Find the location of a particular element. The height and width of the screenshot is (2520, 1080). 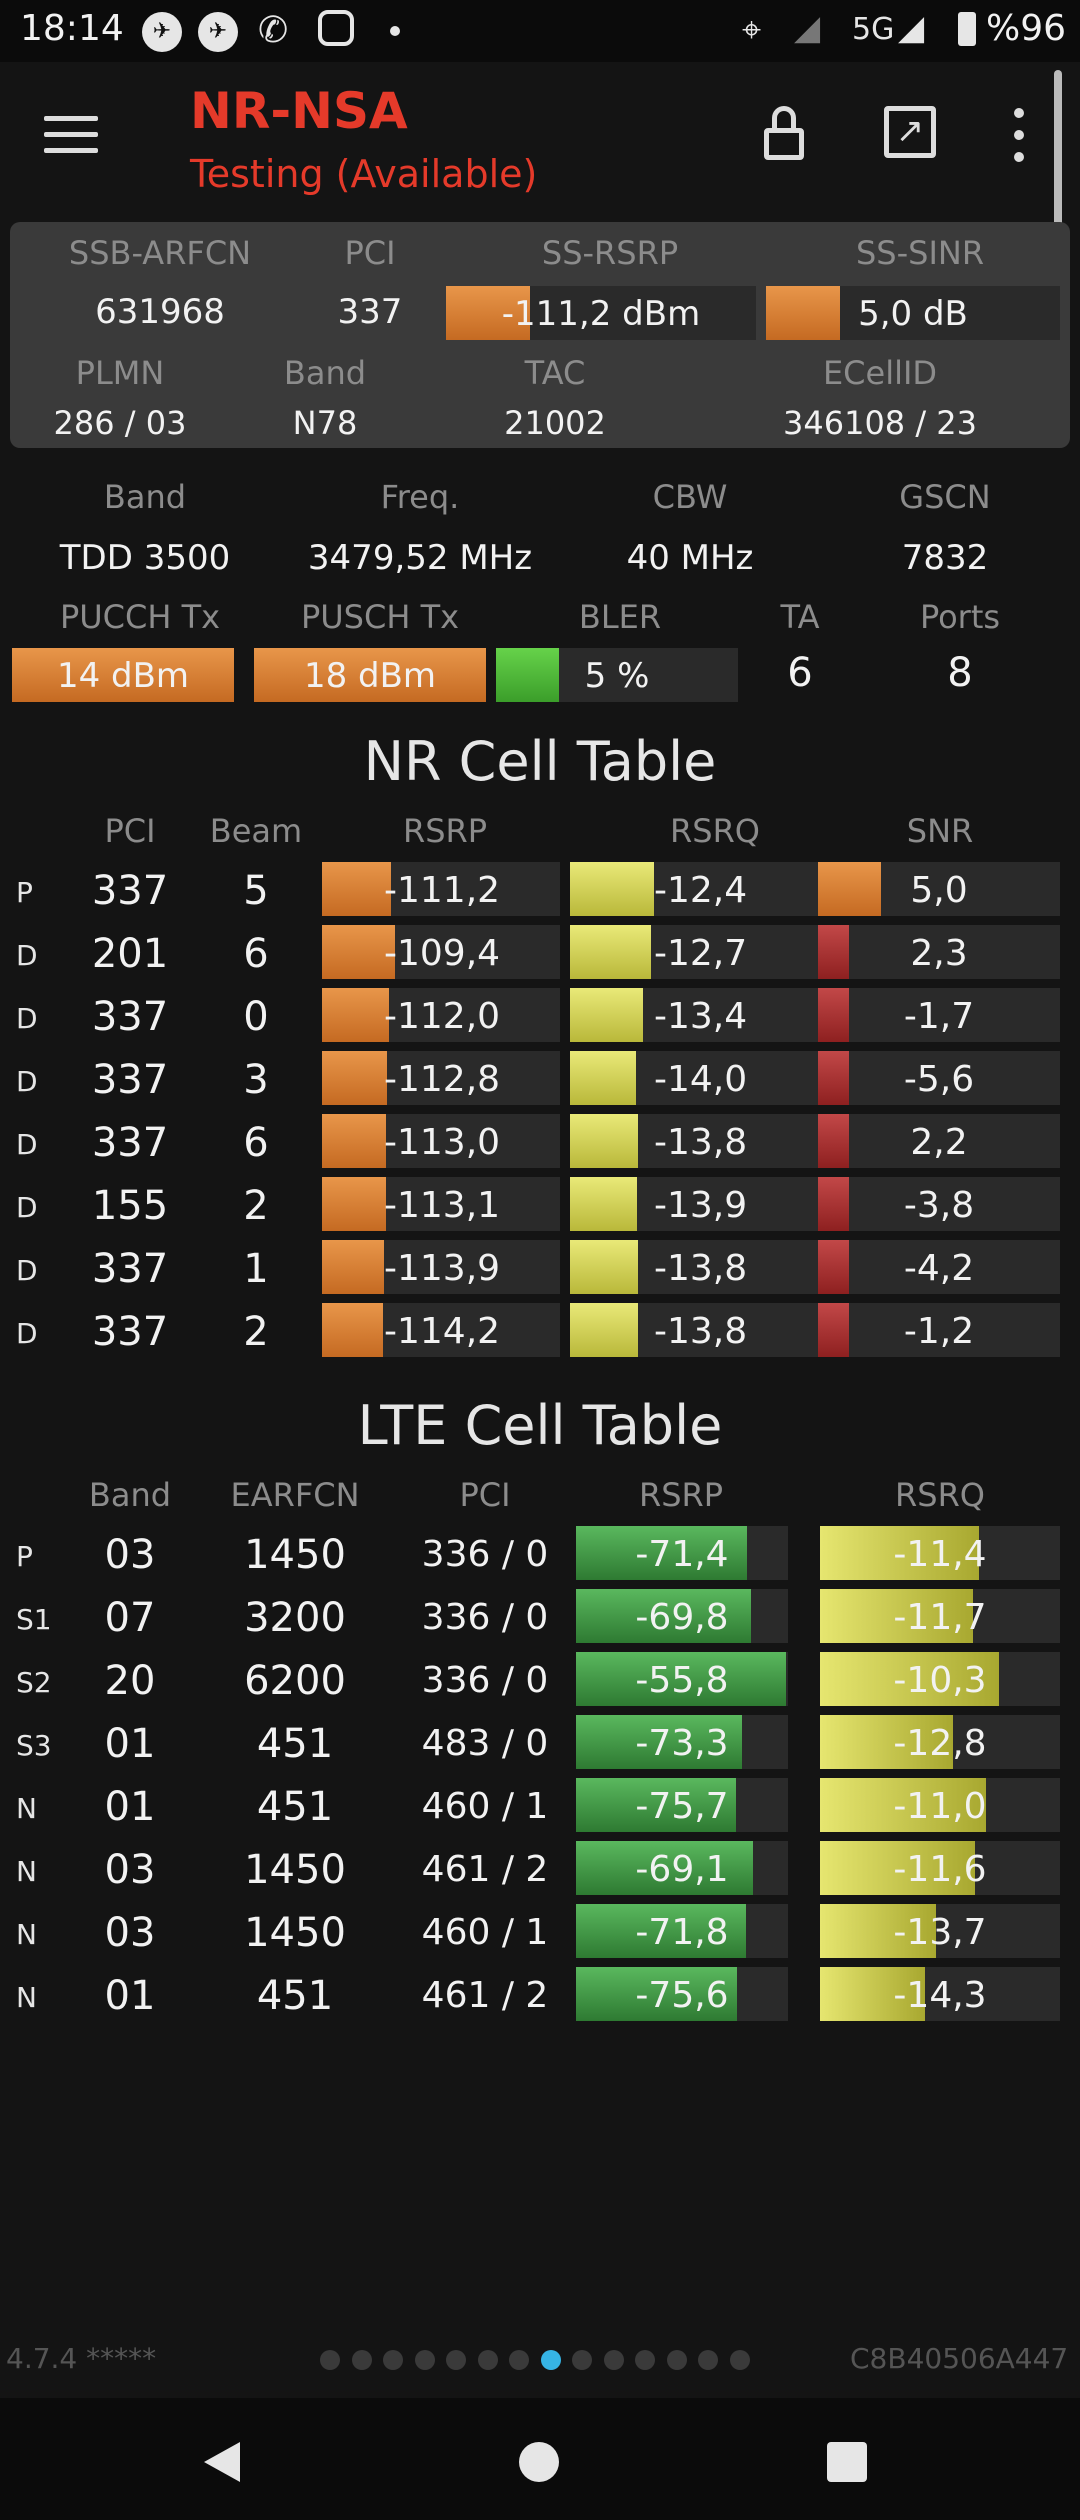

lte-row-rsrp: -69,8 is located at coordinates (682, 1617).